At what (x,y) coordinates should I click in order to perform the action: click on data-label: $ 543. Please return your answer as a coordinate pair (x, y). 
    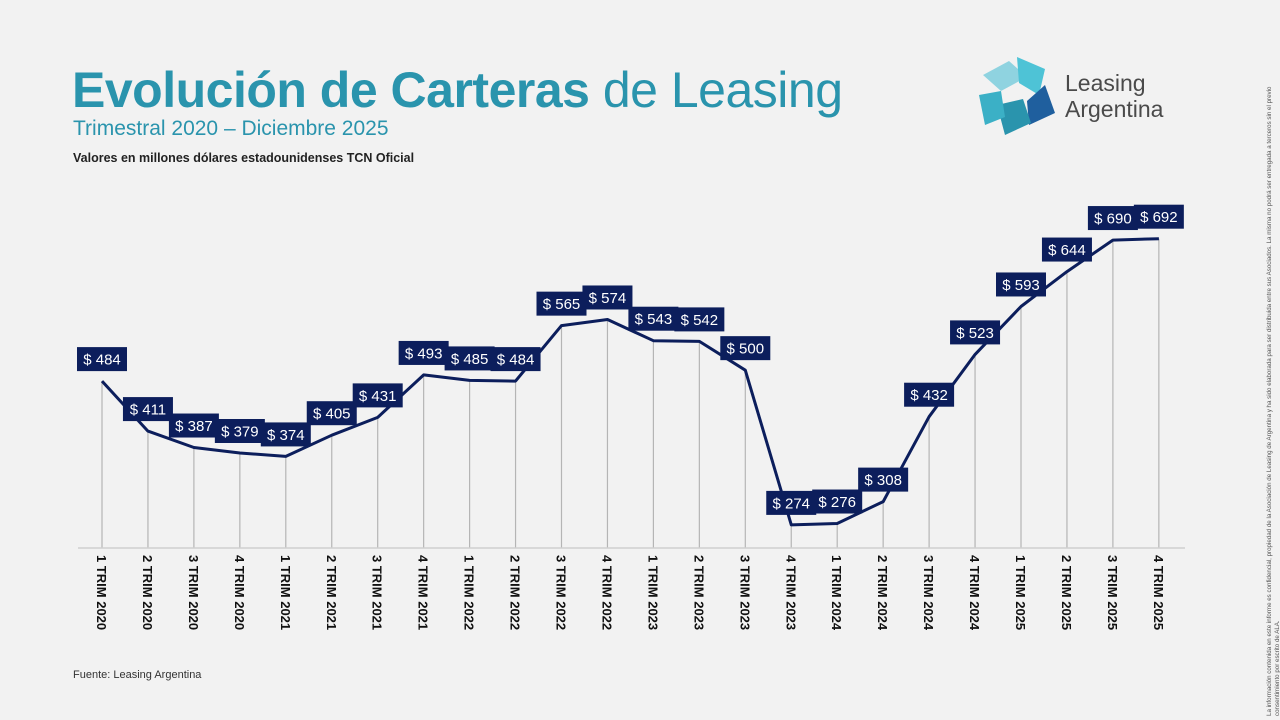
    Looking at the image, I should click on (653, 318).